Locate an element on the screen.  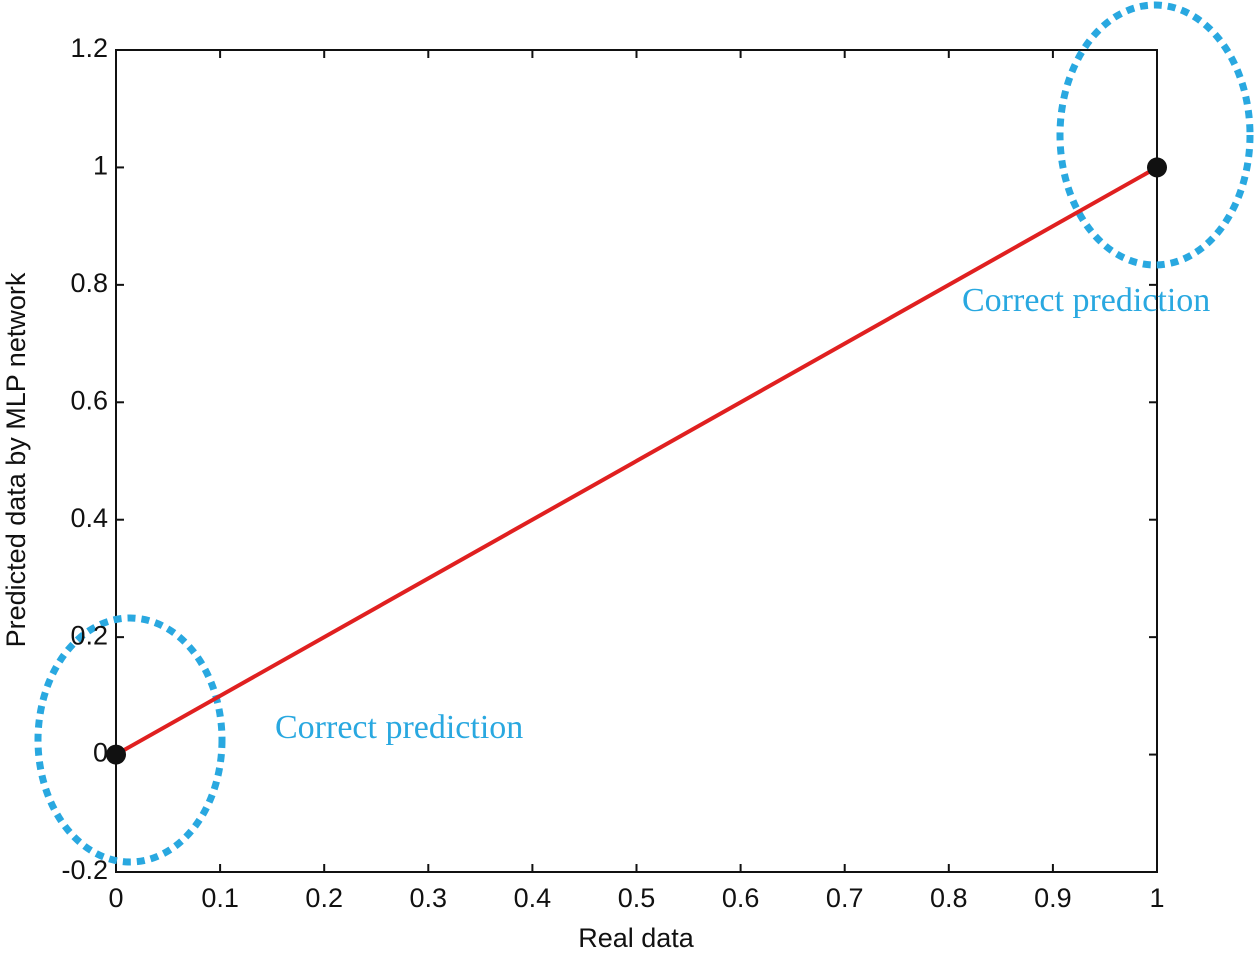
x-tick-label: 0.4 is located at coordinates (533, 898).